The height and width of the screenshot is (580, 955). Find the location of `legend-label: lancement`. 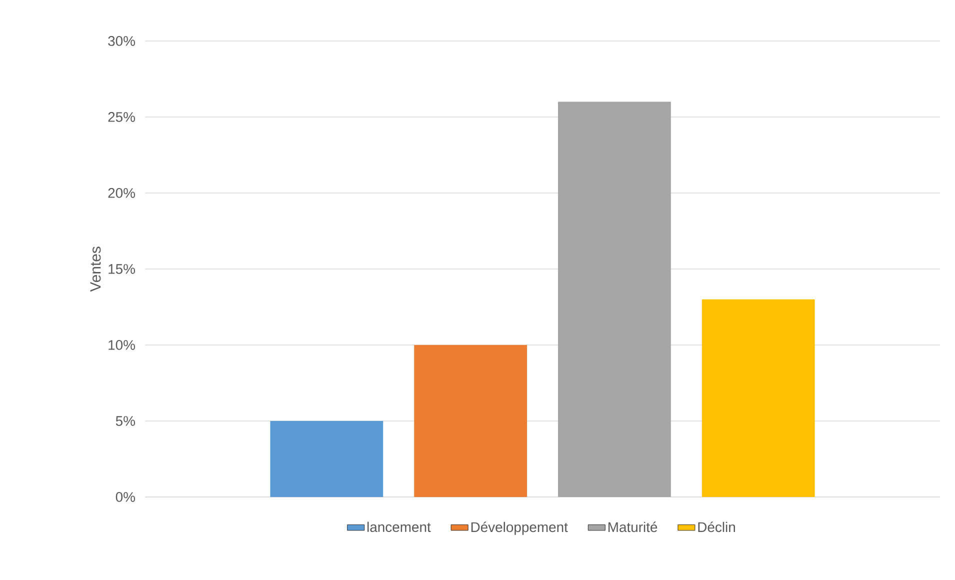

legend-label: lancement is located at coordinates (399, 527).